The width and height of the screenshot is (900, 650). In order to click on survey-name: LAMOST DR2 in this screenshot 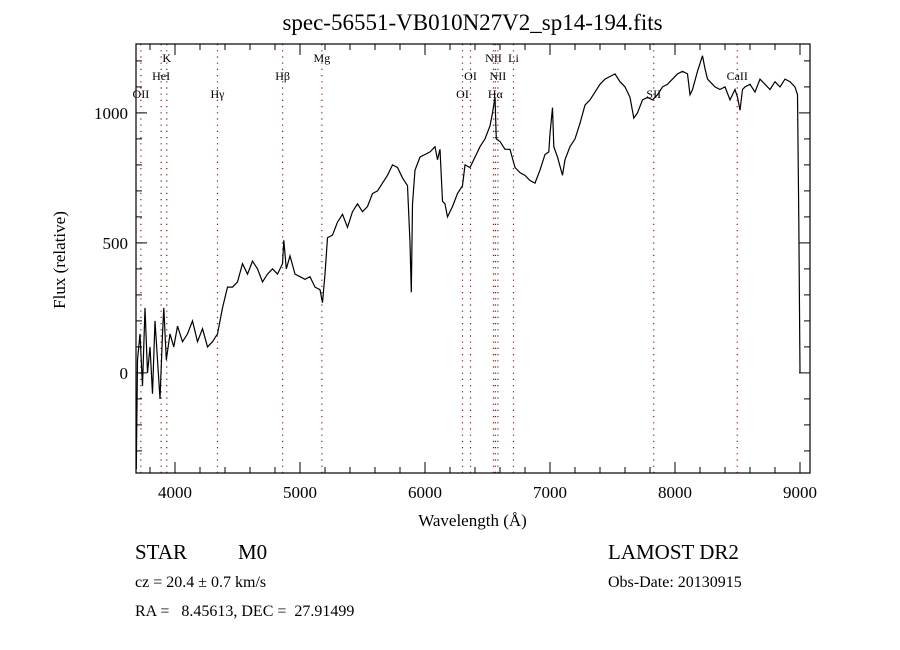, I will do `click(673, 552)`.